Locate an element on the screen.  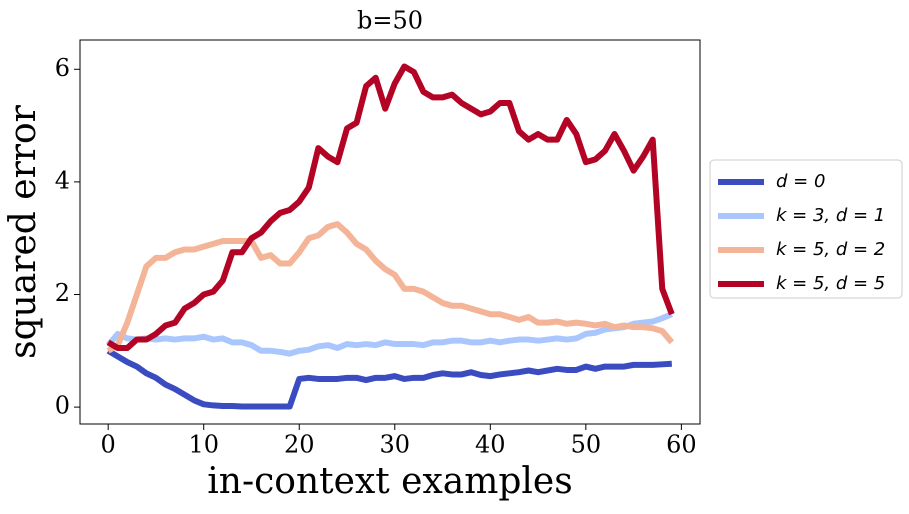
x-tick-label: 50 is located at coordinates (586, 445).